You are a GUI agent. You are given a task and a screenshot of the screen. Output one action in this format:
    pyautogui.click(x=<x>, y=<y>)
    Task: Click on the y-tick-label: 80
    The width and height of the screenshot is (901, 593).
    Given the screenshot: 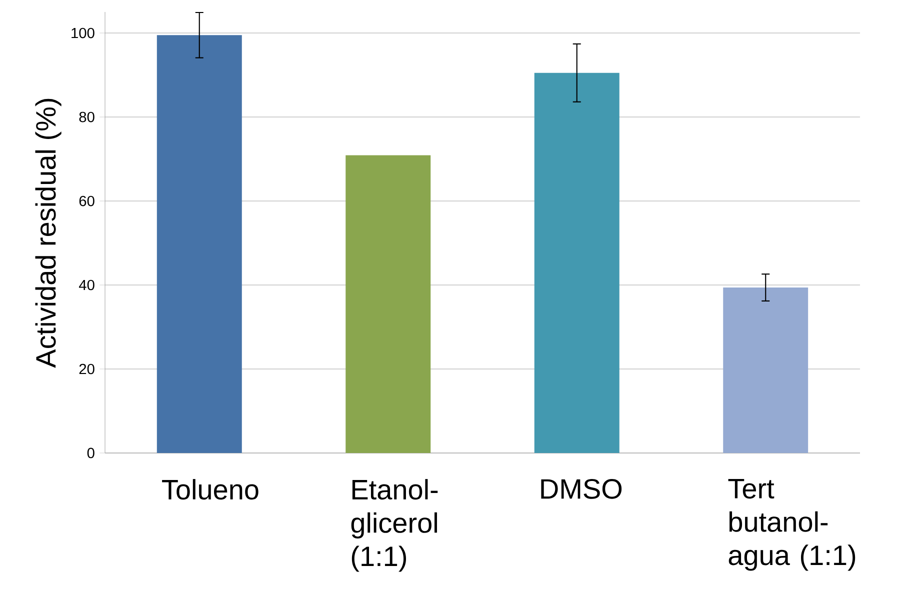 What is the action you would take?
    pyautogui.click(x=86, y=117)
    